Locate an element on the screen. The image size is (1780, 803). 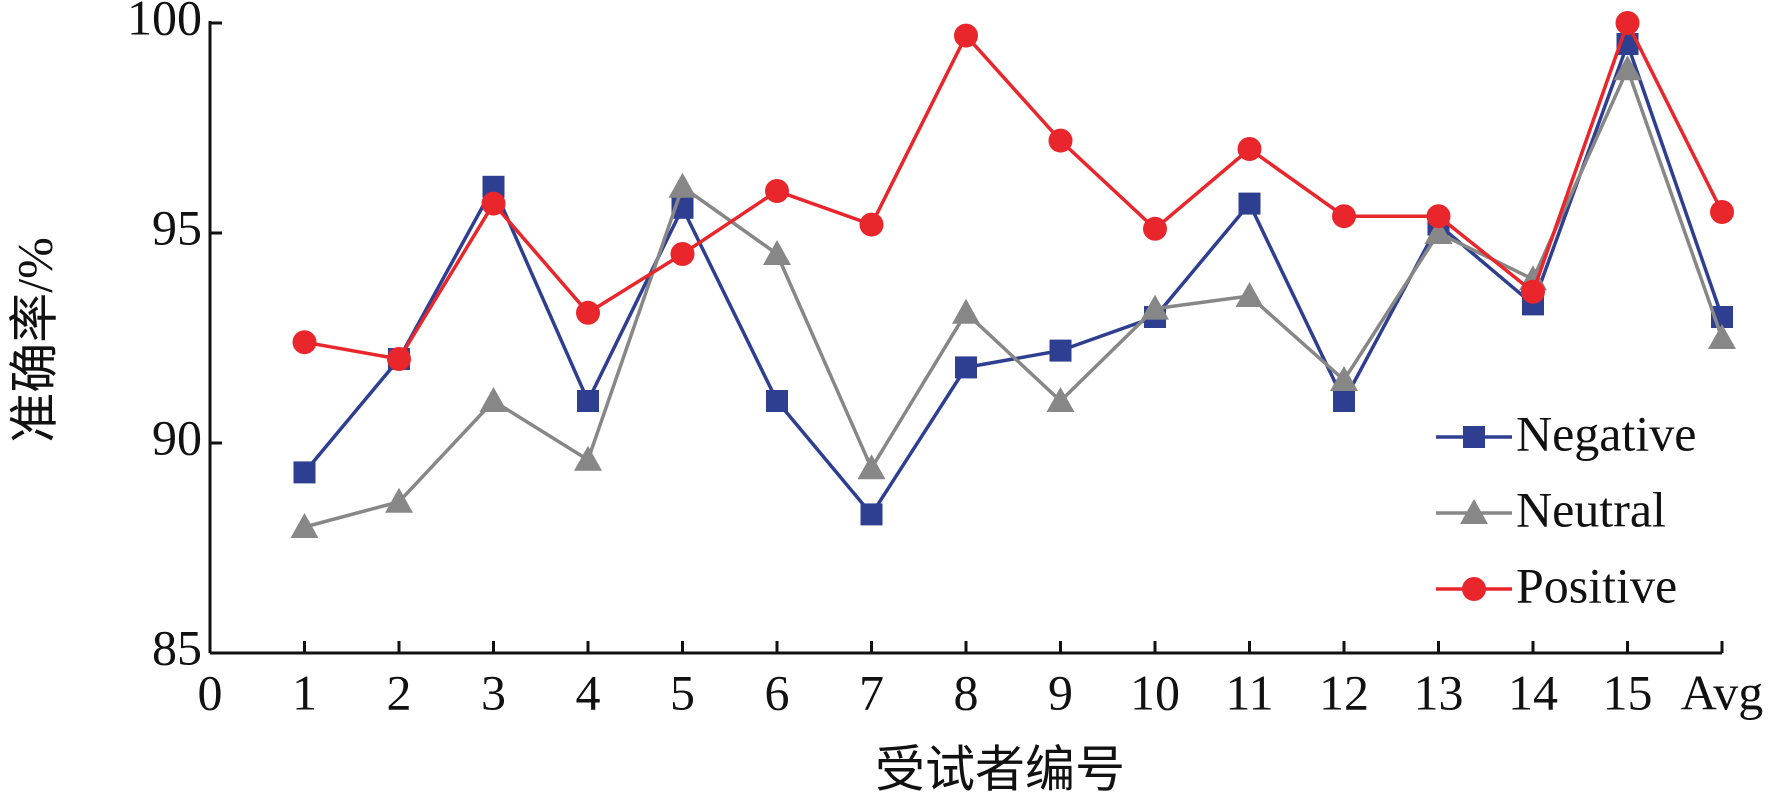
x-tick-label: 8 is located at coordinates (966, 692).